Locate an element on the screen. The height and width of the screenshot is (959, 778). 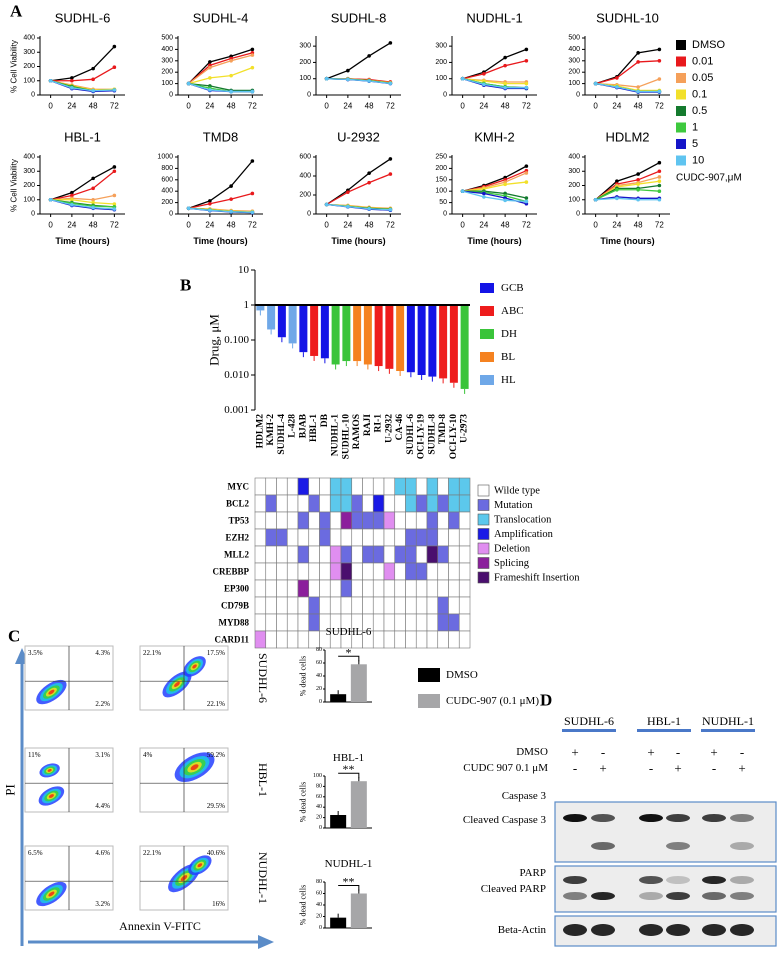
x-tick-label: TMD-8 is located at coordinates (443, 429).